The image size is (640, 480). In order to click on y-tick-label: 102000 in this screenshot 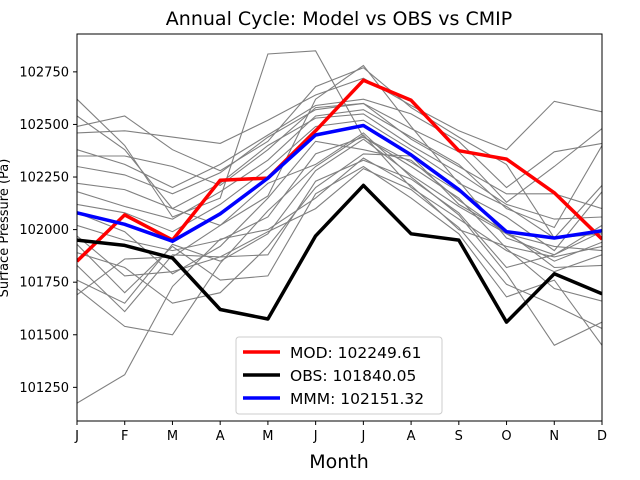, I will do `click(44, 230)`.